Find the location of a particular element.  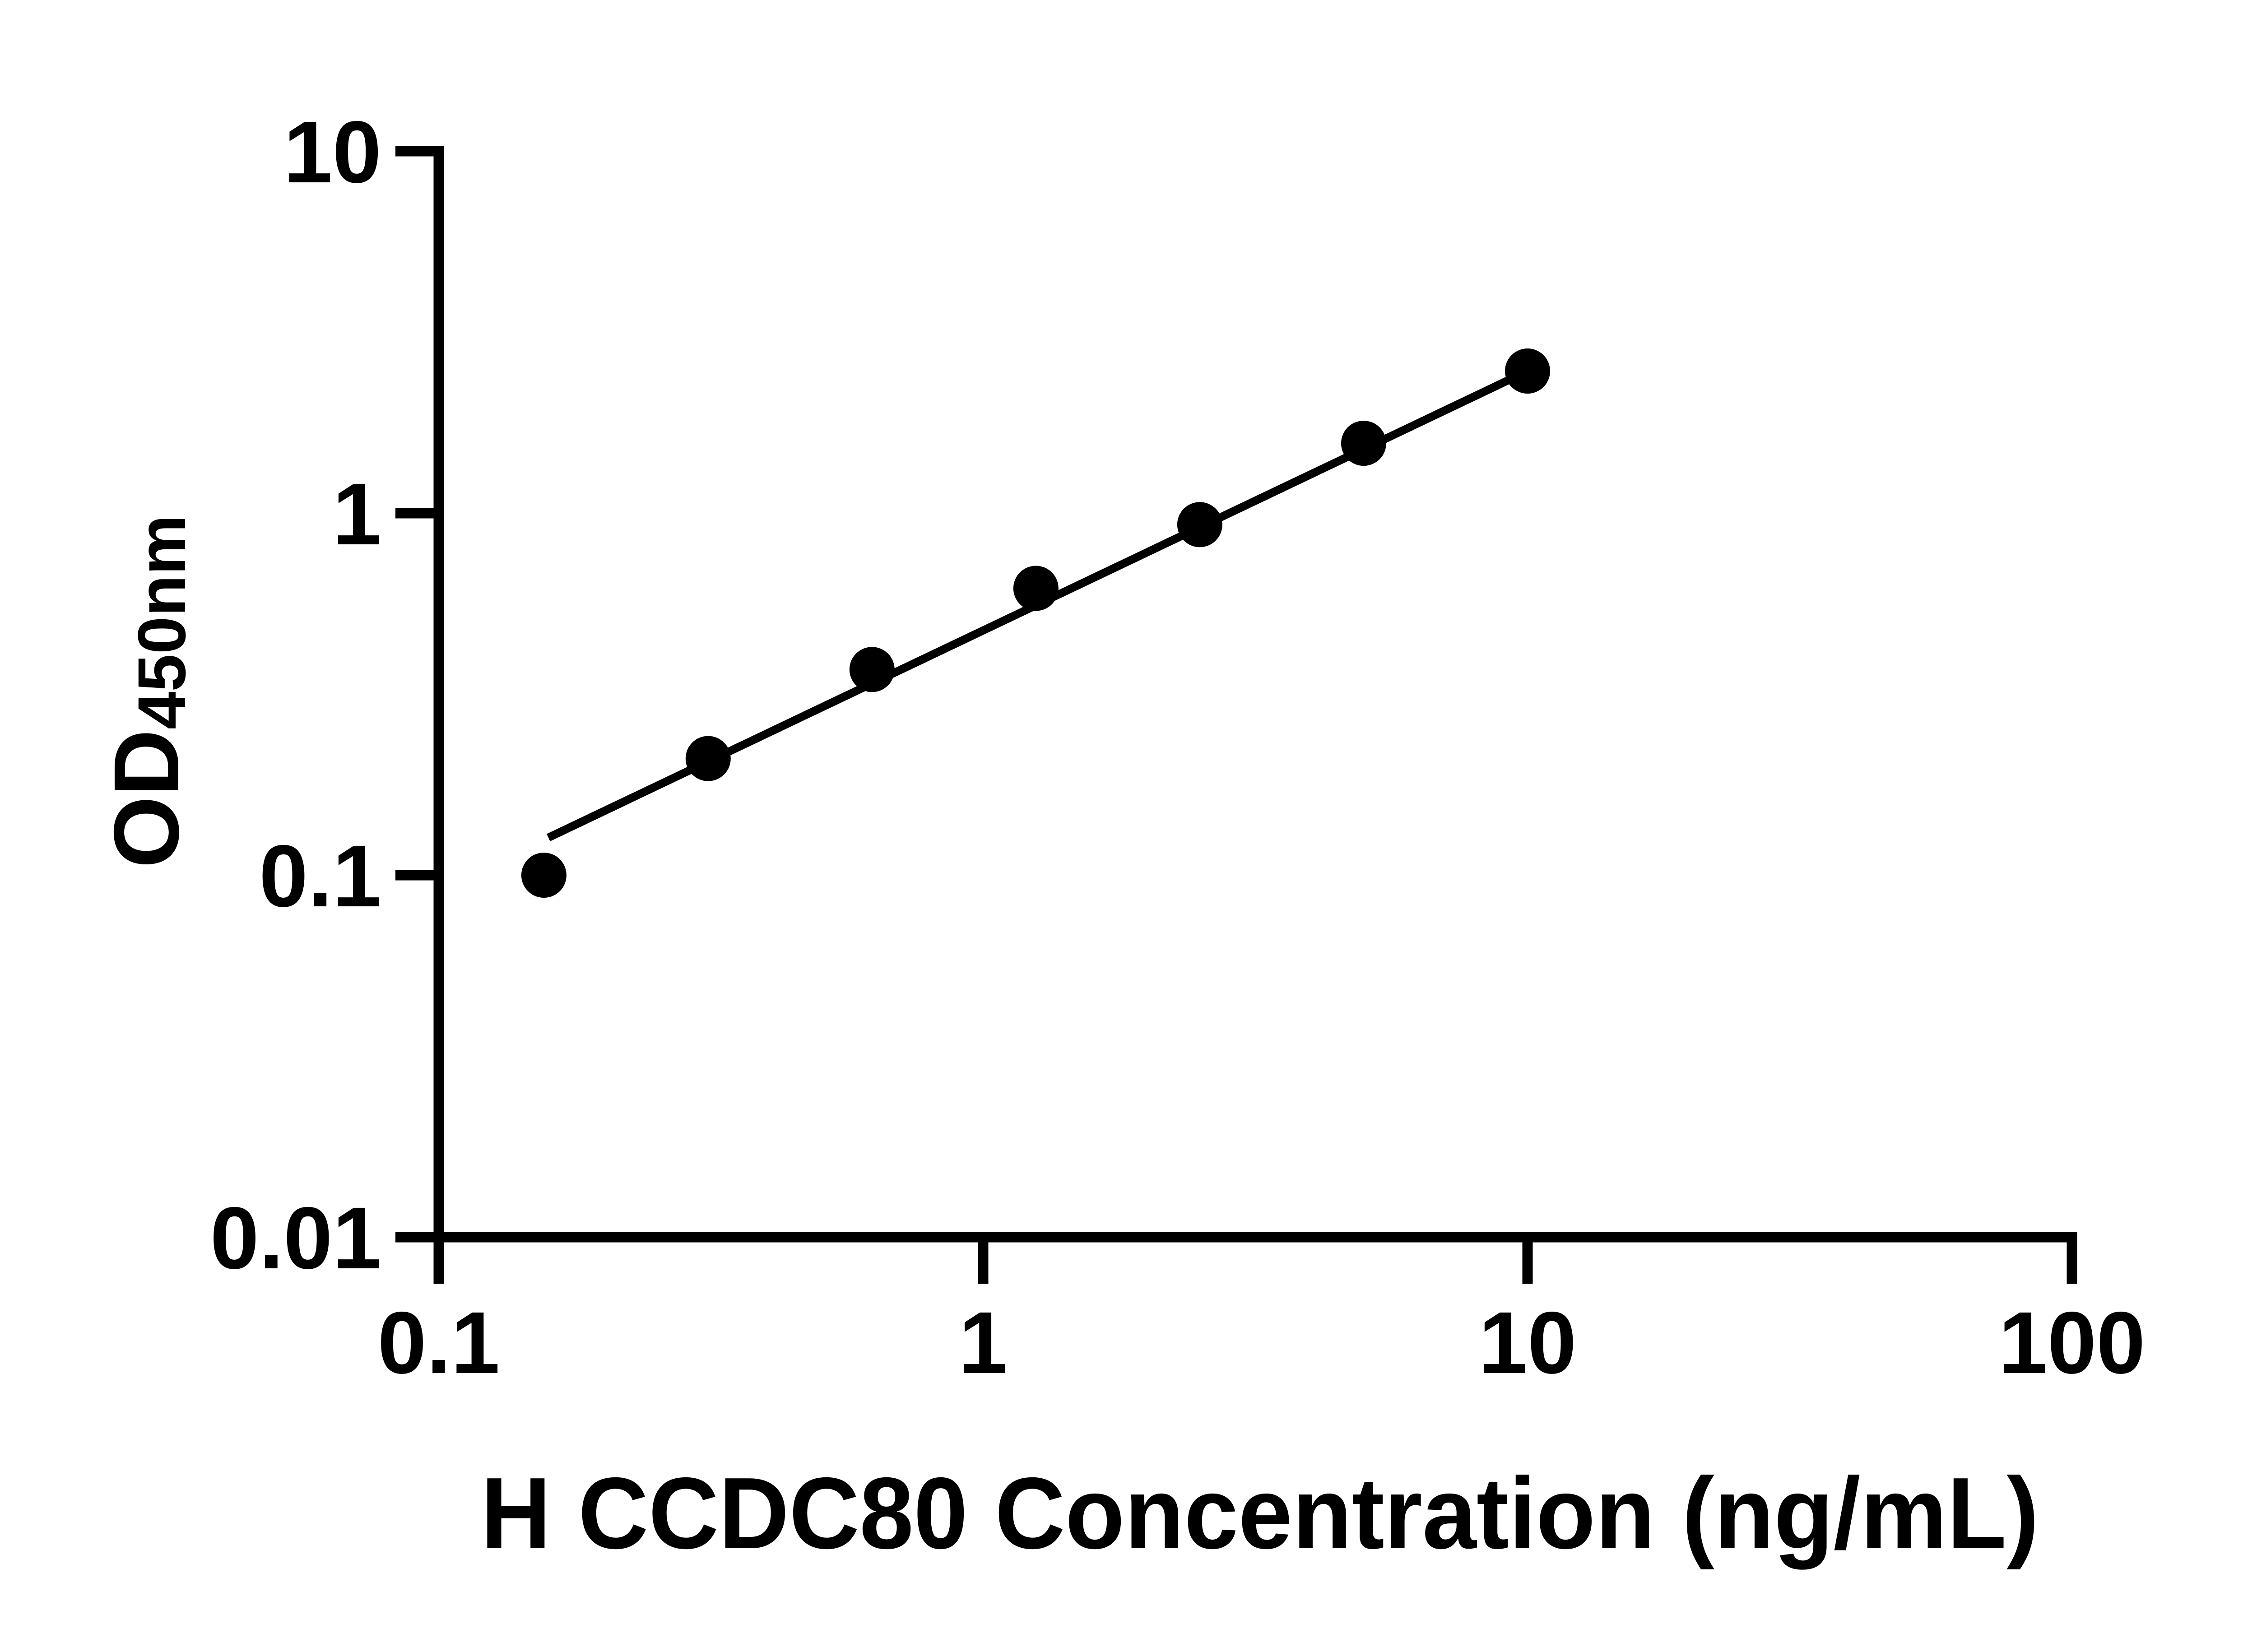

y-tick-label: 10 is located at coordinates (332, 152).